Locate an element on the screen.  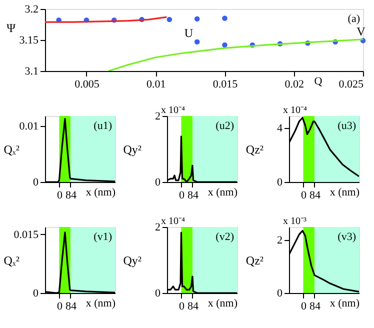
x-tick-label: 0.025 is located at coordinates (351, 84).